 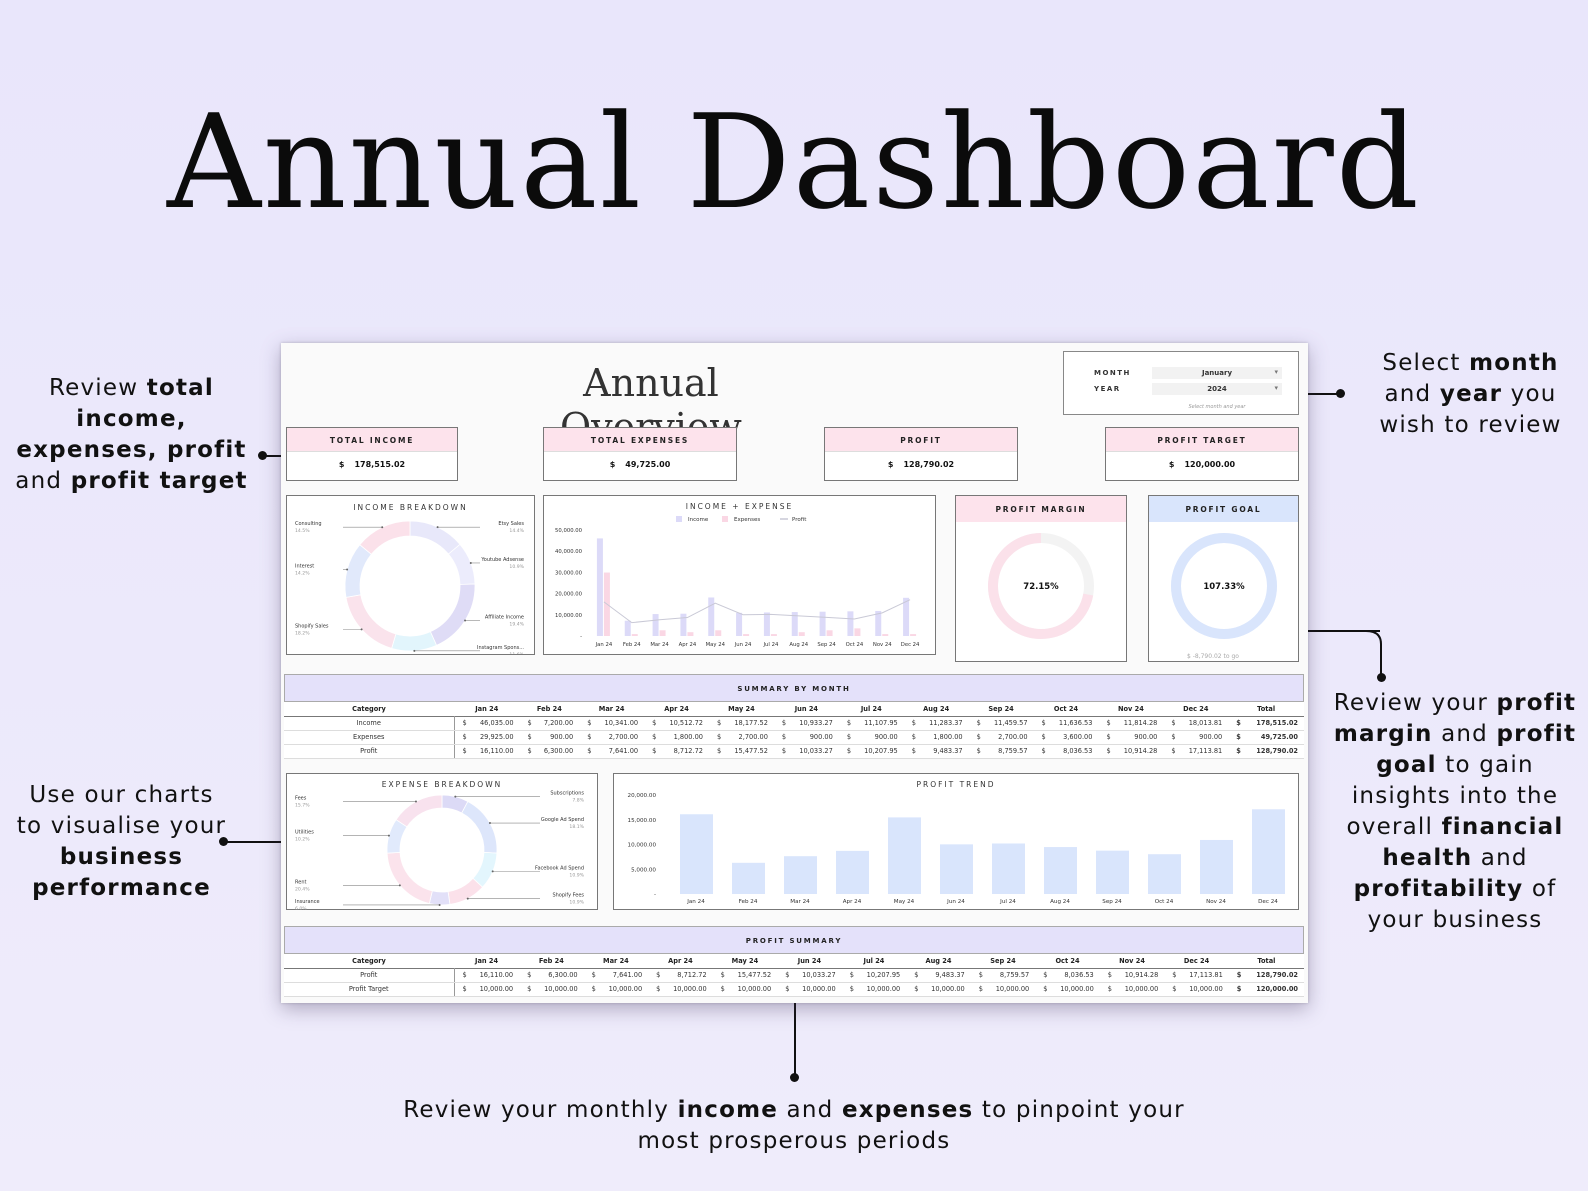 What do you see at coordinates (410, 507) in the screenshot?
I see `income-breakdown-title: INCOME BREAKDOWN` at bounding box center [410, 507].